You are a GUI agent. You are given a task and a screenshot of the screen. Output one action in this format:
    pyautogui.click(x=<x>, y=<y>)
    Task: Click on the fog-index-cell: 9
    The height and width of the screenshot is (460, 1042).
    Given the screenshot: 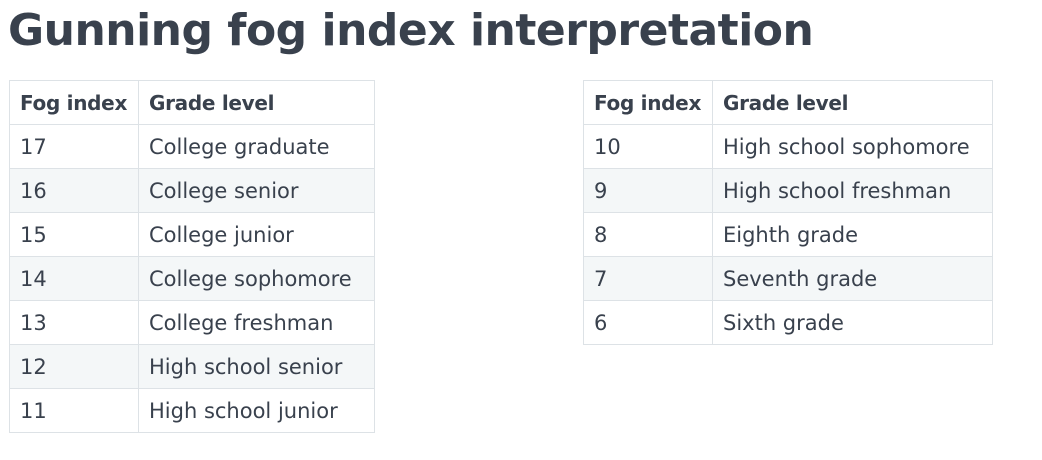 What is the action you would take?
    pyautogui.click(x=648, y=190)
    